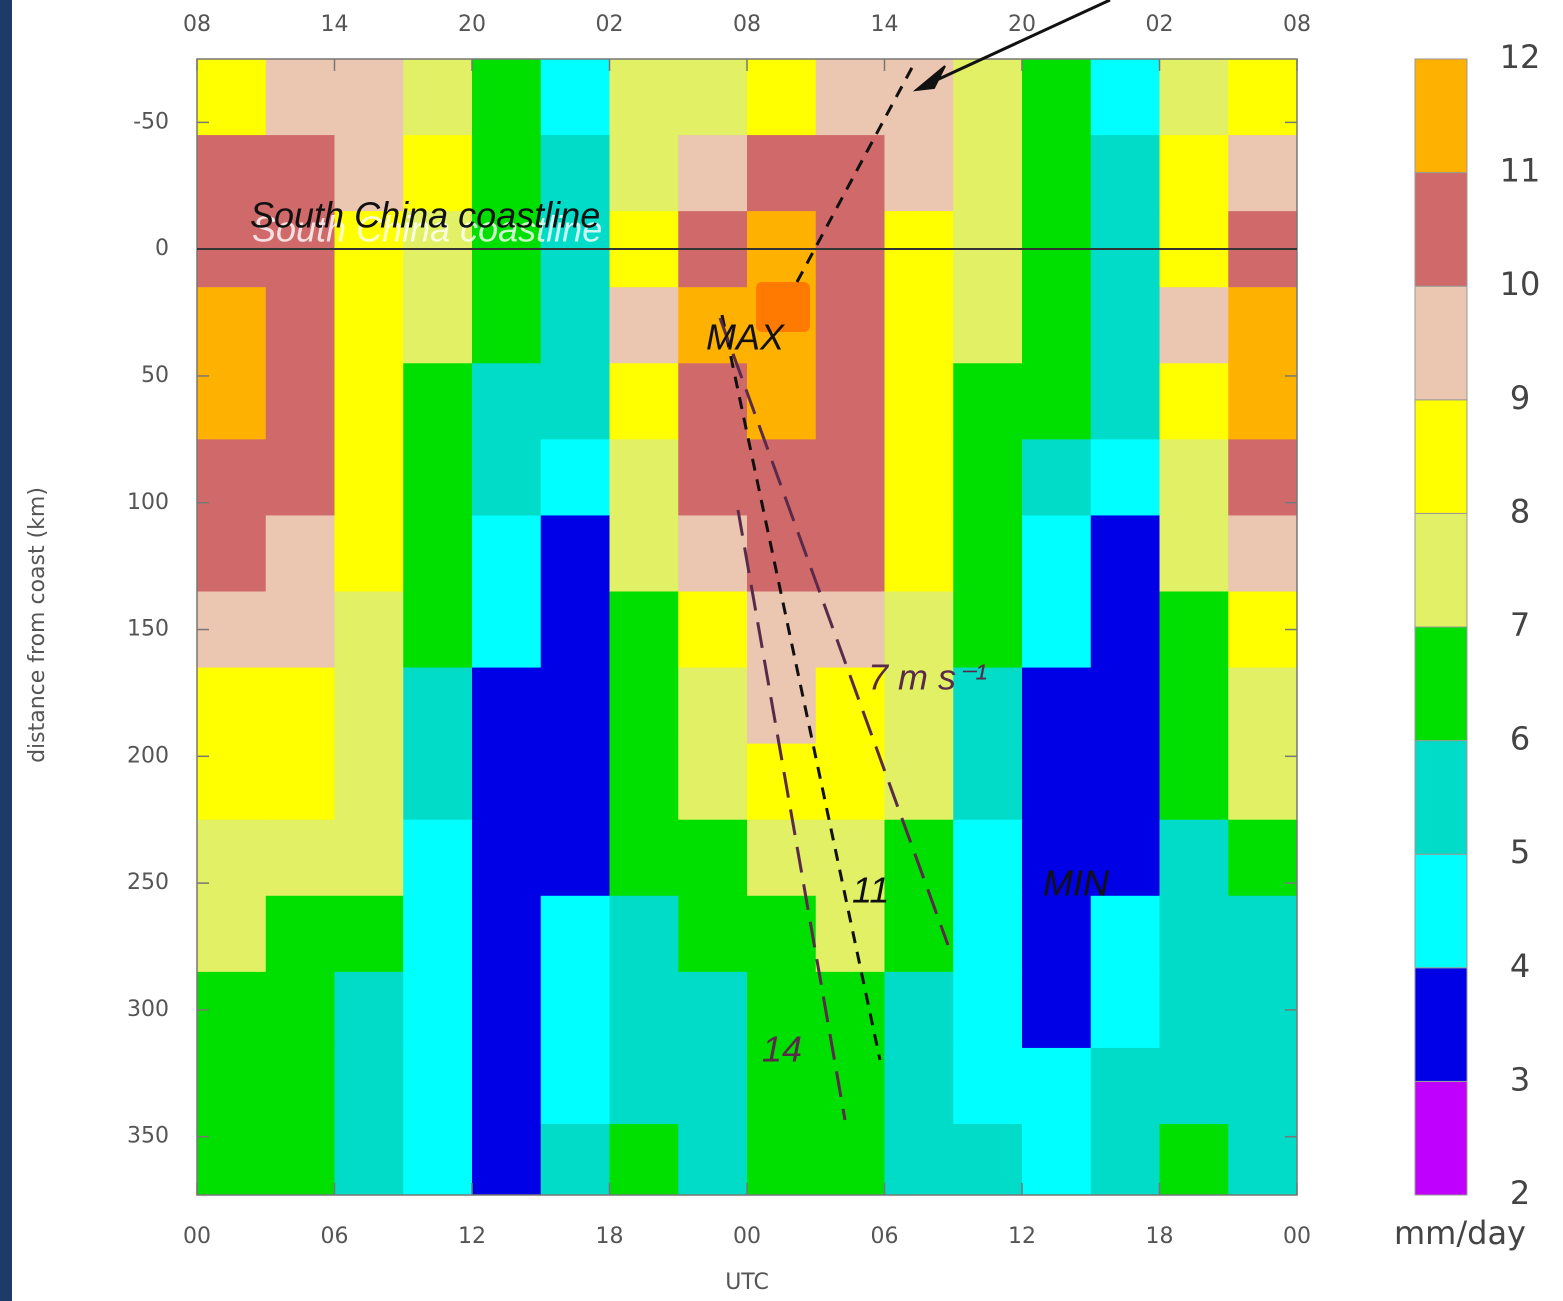  I want to click on y-tick-label: 300, so click(148, 1009).